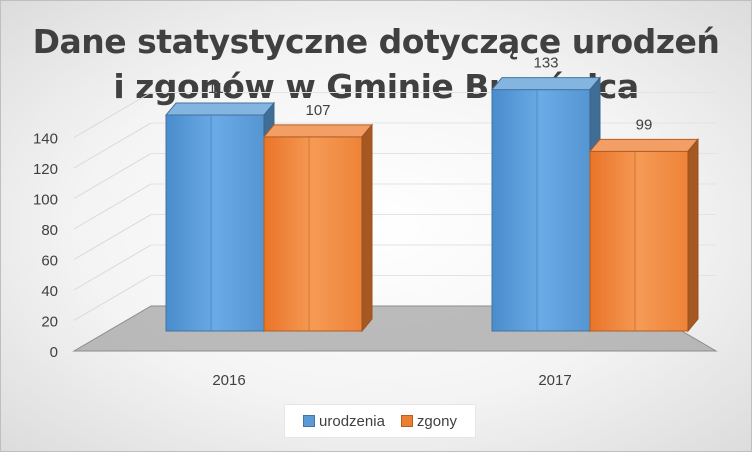 Image resolution: width=752 pixels, height=452 pixels. Describe the element at coordinates (54, 352) in the screenshot. I see `y-tick-label: 0` at that location.